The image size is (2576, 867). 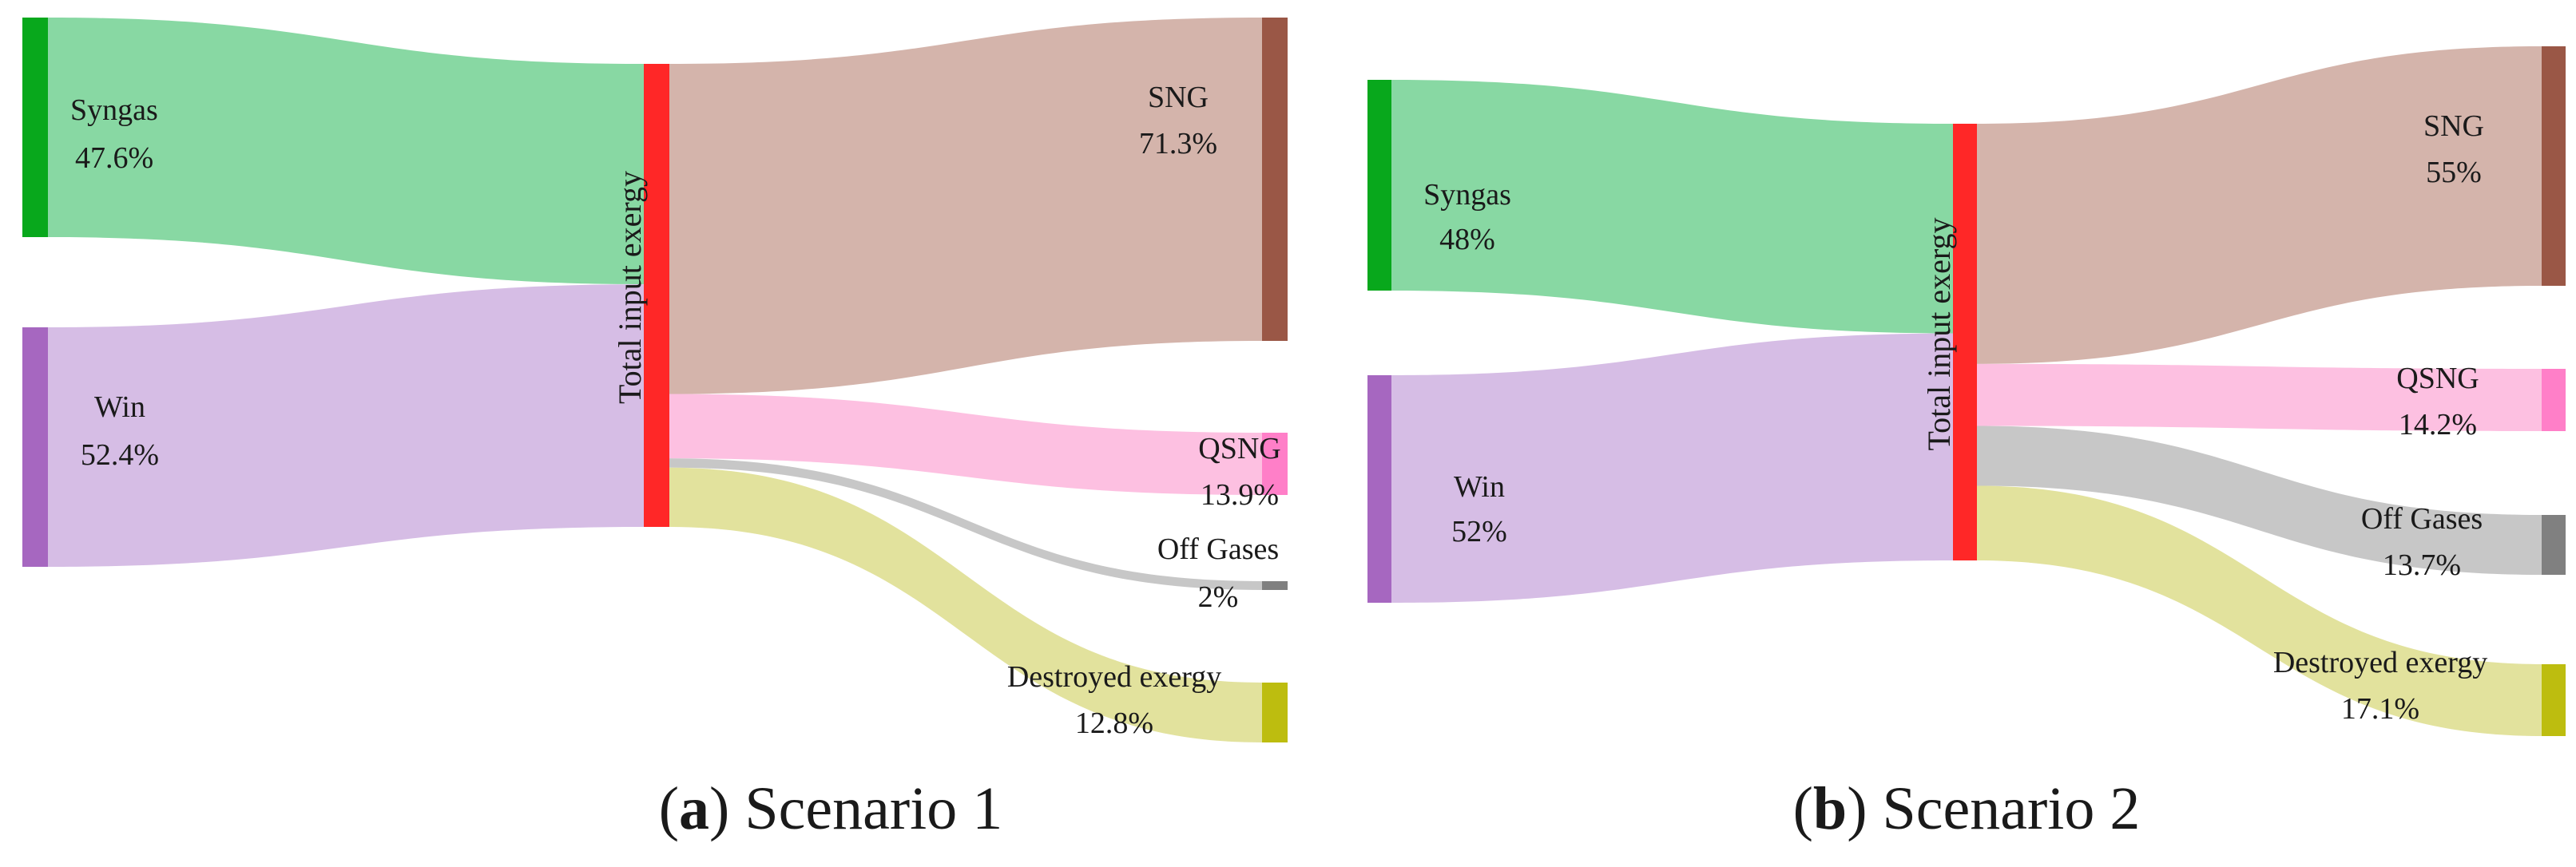 What do you see at coordinates (114, 158) in the screenshot?
I see `node-value-syngas: 47.6%` at bounding box center [114, 158].